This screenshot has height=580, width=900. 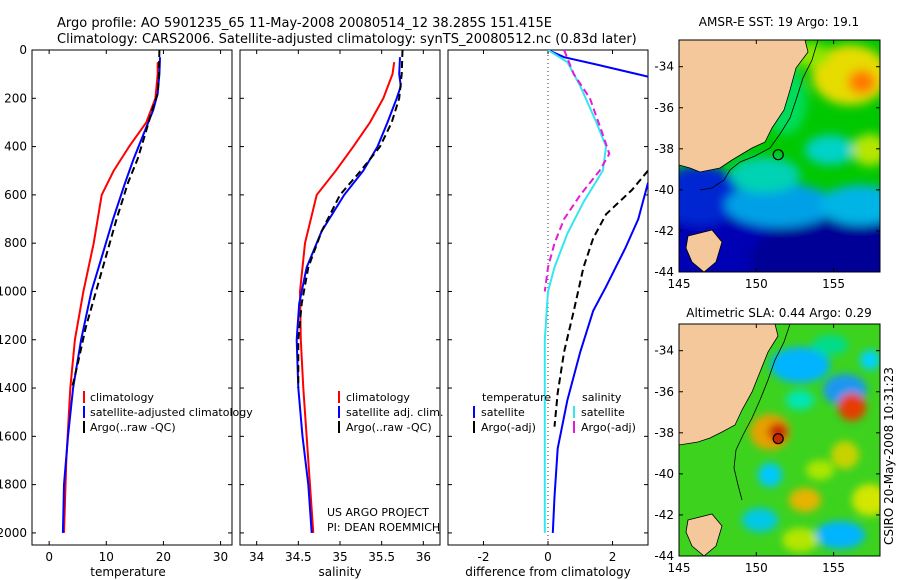 What do you see at coordinates (613, 557) in the screenshot?
I see `x-tick-label: 2` at bounding box center [613, 557].